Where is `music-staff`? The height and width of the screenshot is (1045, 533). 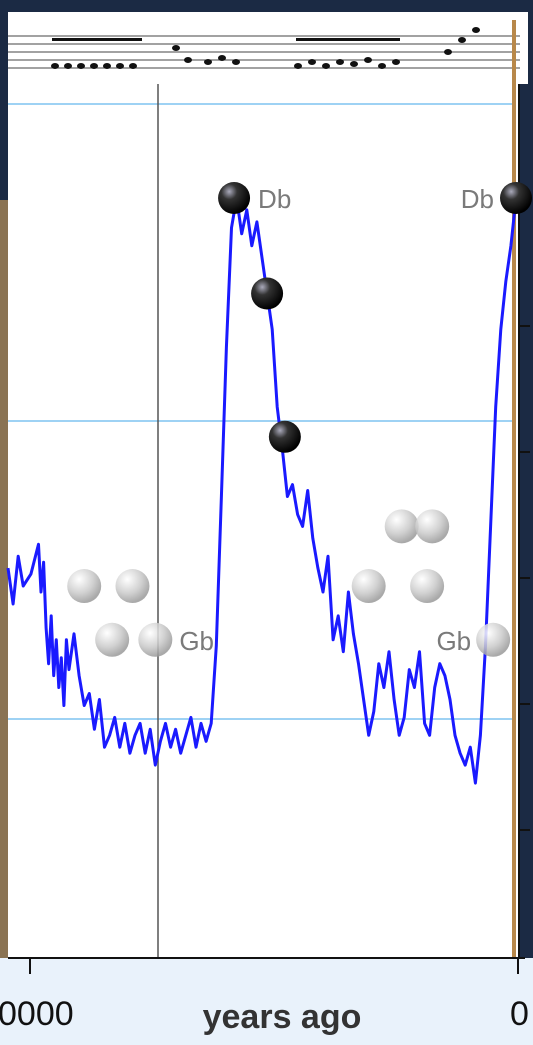 music-staff is located at coordinates (264, 48).